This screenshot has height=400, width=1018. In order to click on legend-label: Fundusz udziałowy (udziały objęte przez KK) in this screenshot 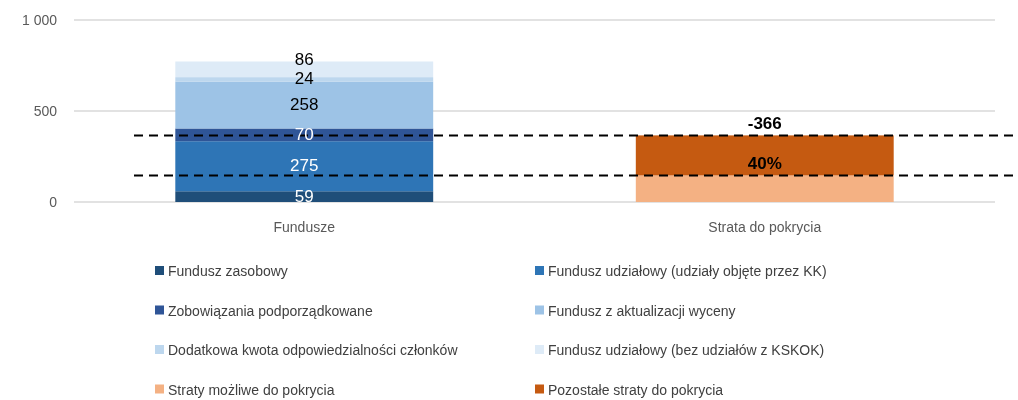, I will do `click(687, 271)`.